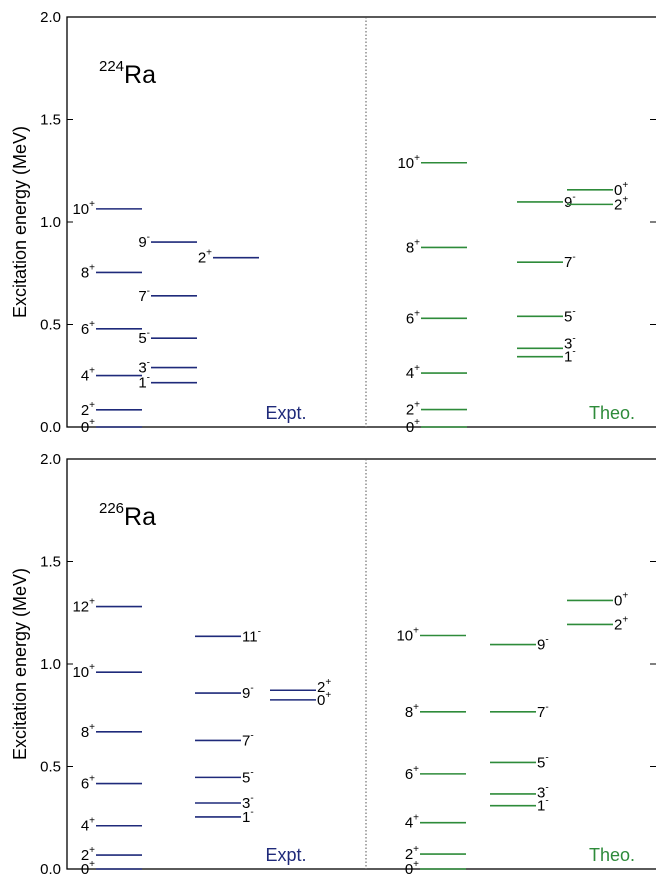 The height and width of the screenshot is (884, 656). I want to click on nucleus-label: 226Ra, so click(127, 515).